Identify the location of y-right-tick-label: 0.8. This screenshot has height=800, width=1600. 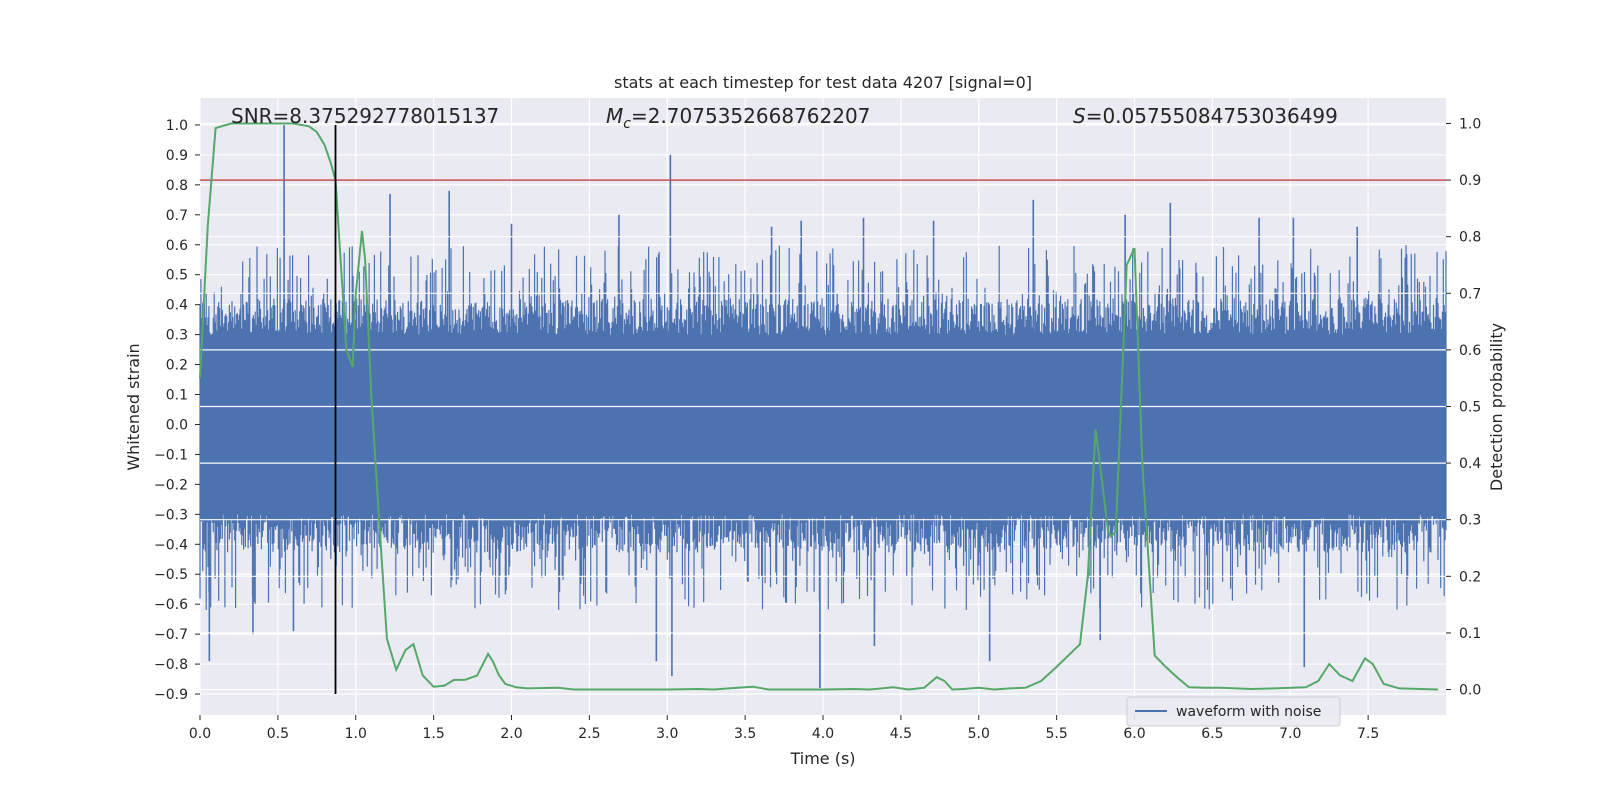
(1470, 238).